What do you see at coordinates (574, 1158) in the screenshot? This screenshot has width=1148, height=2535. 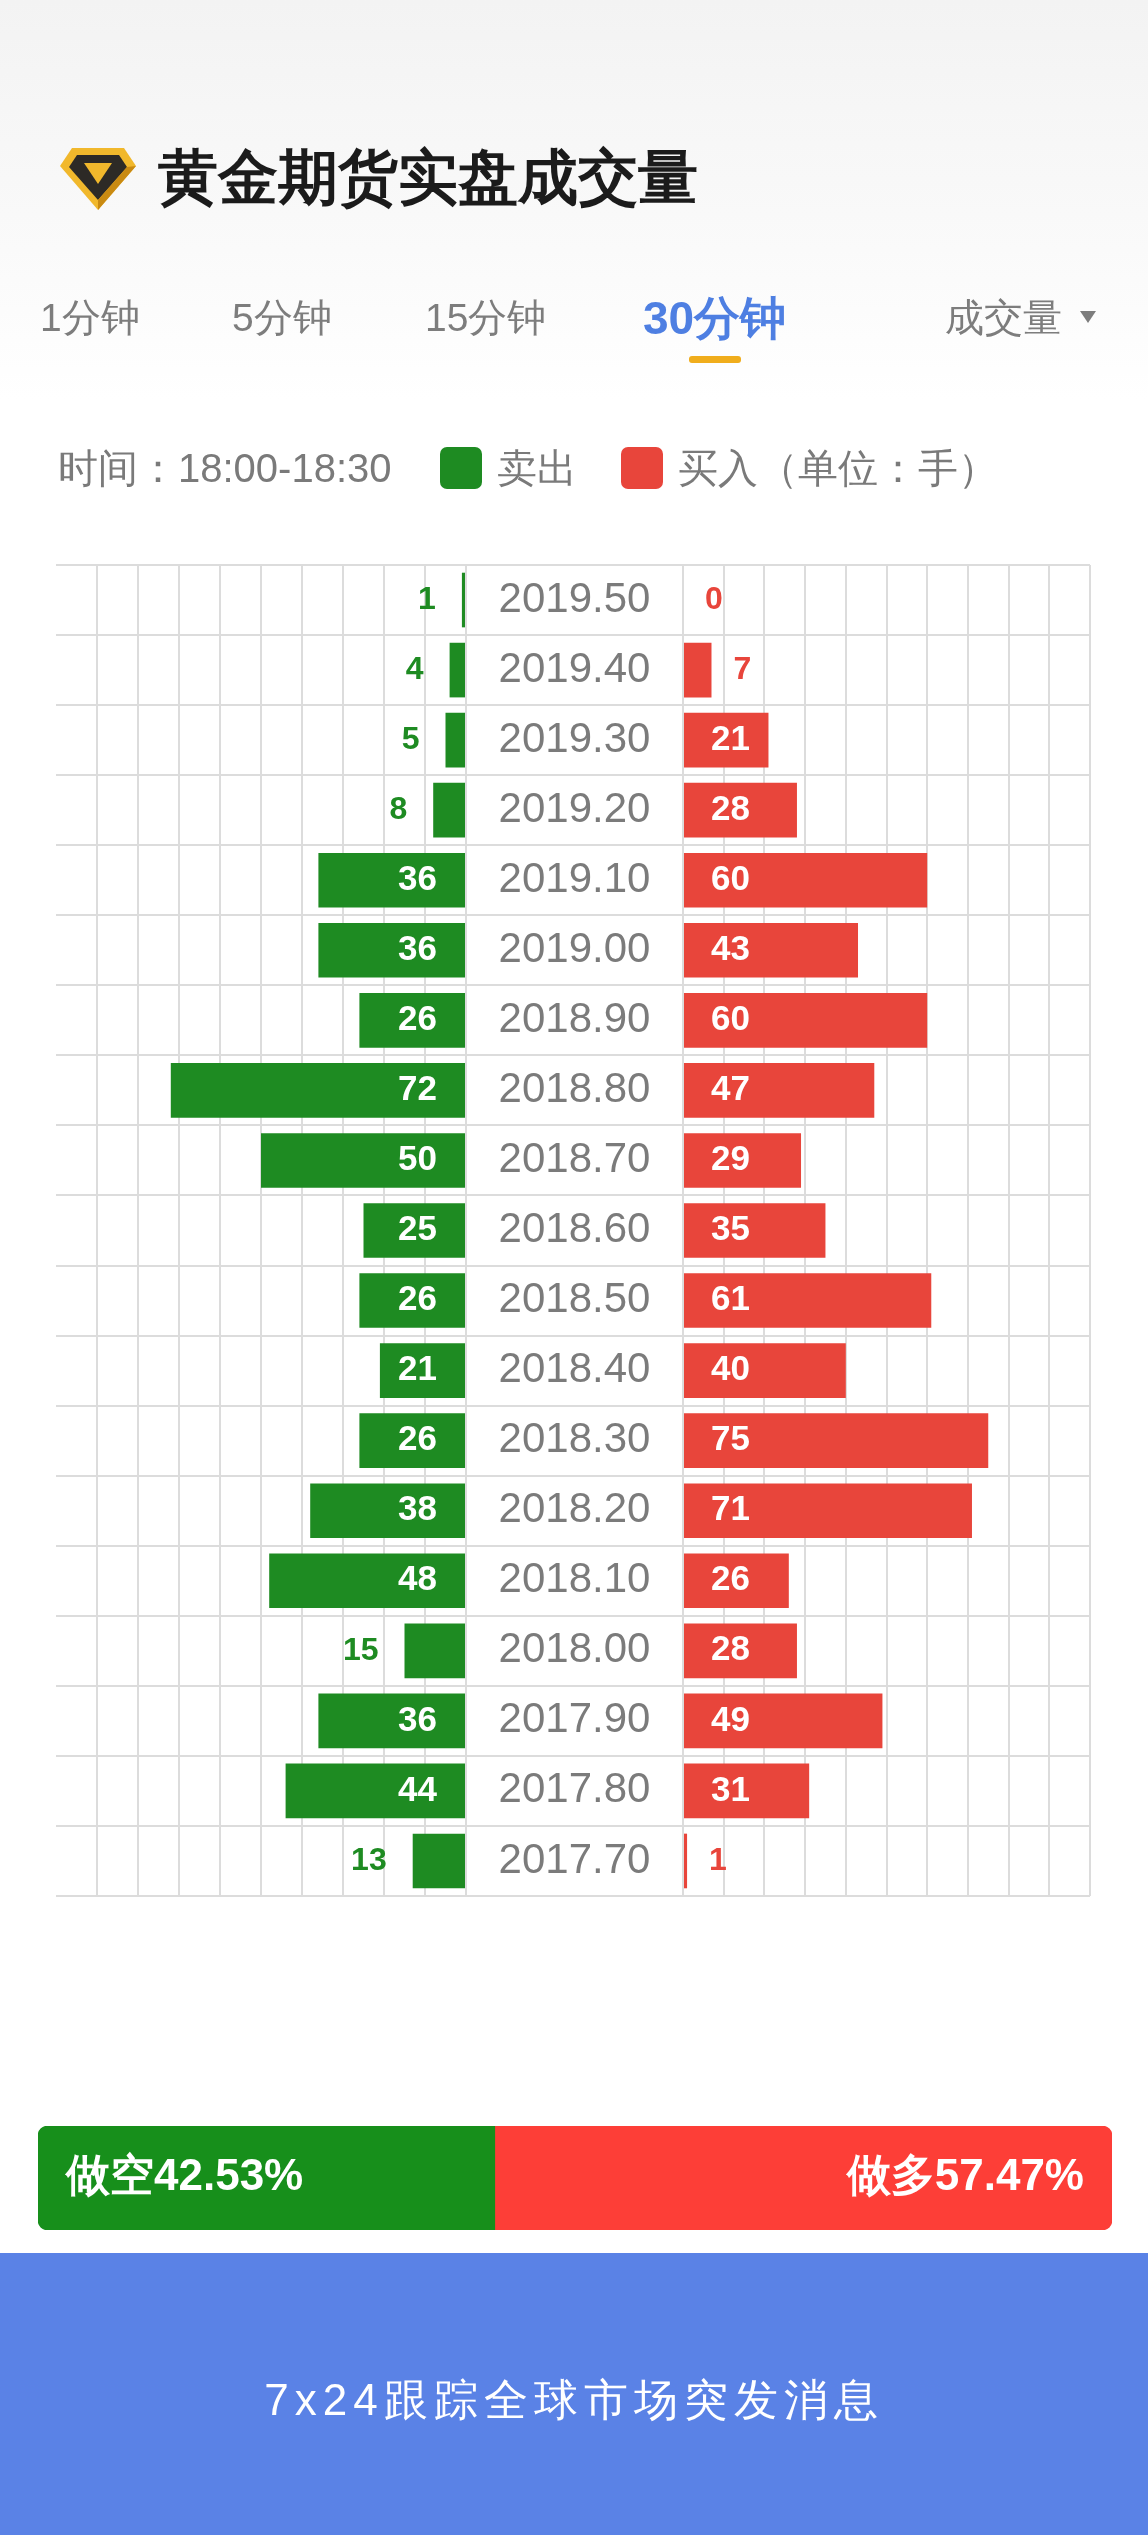 I see `y-tick-label: 2018.70` at bounding box center [574, 1158].